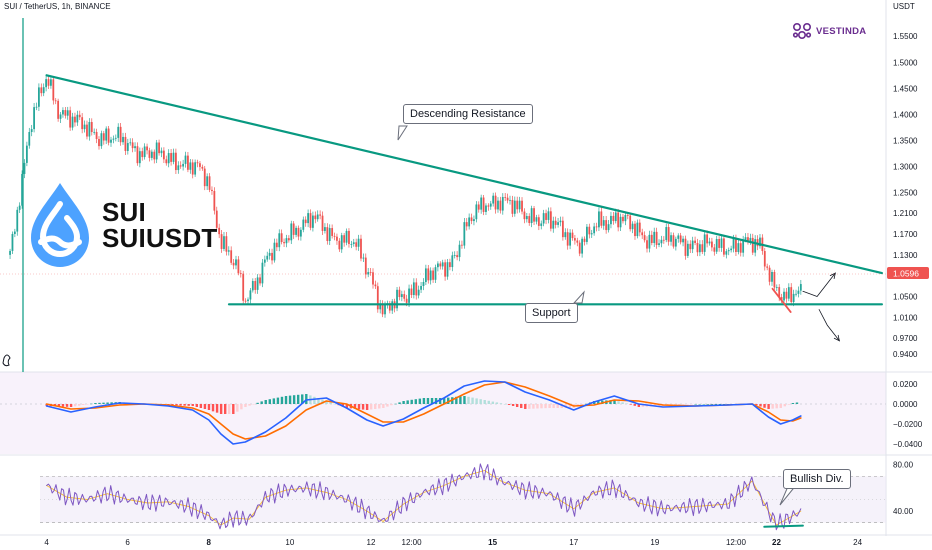 This screenshot has height=550, width=932. I want to click on macd-tick-label: 0.0000, so click(905, 404).